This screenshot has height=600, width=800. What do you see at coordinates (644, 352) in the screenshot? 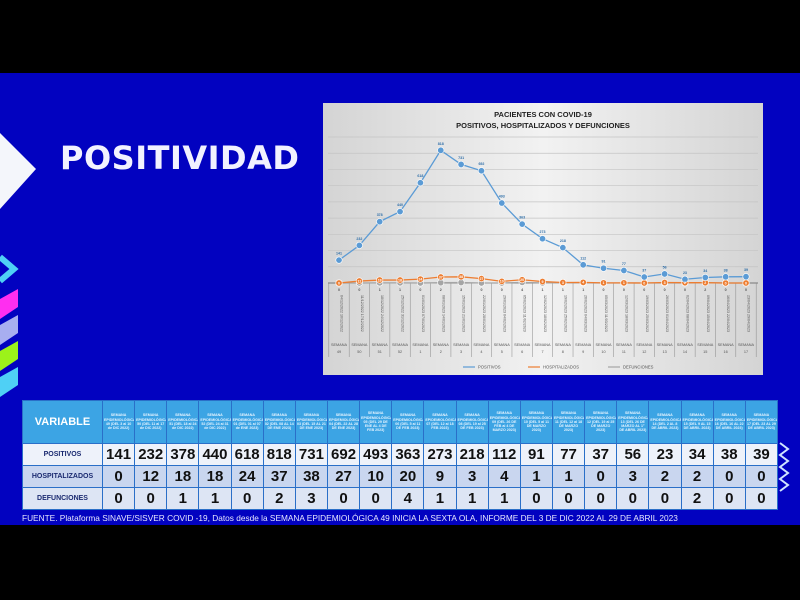
I see `category-week-number: 12` at bounding box center [644, 352].